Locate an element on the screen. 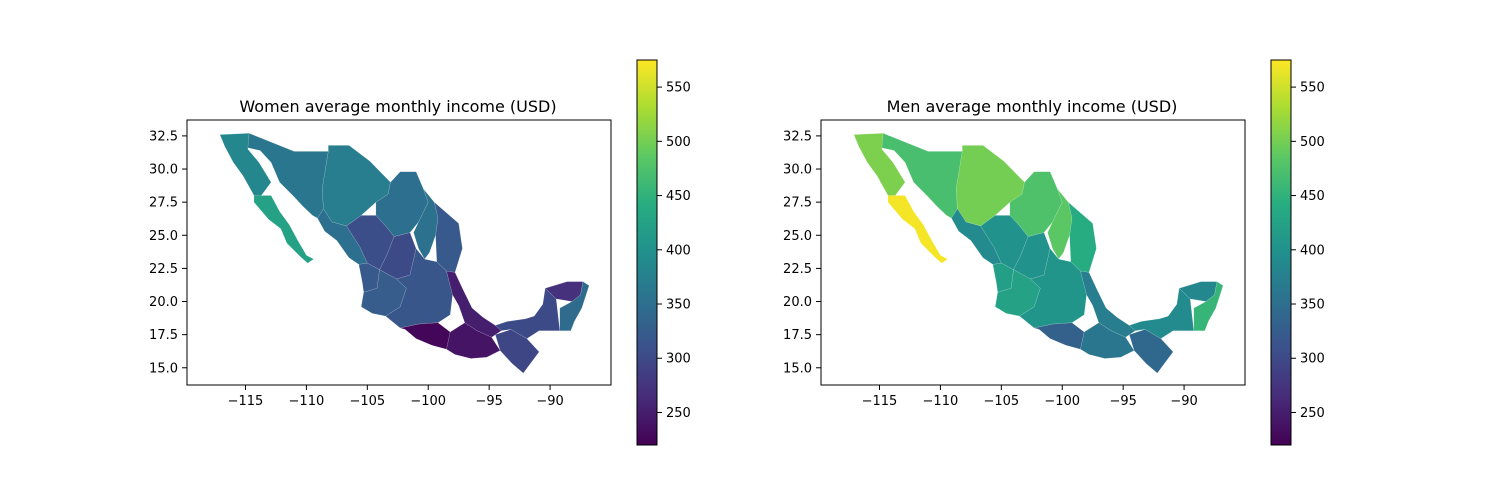 The height and width of the screenshot is (504, 1500). region-durango is located at coordinates (1004, 243).